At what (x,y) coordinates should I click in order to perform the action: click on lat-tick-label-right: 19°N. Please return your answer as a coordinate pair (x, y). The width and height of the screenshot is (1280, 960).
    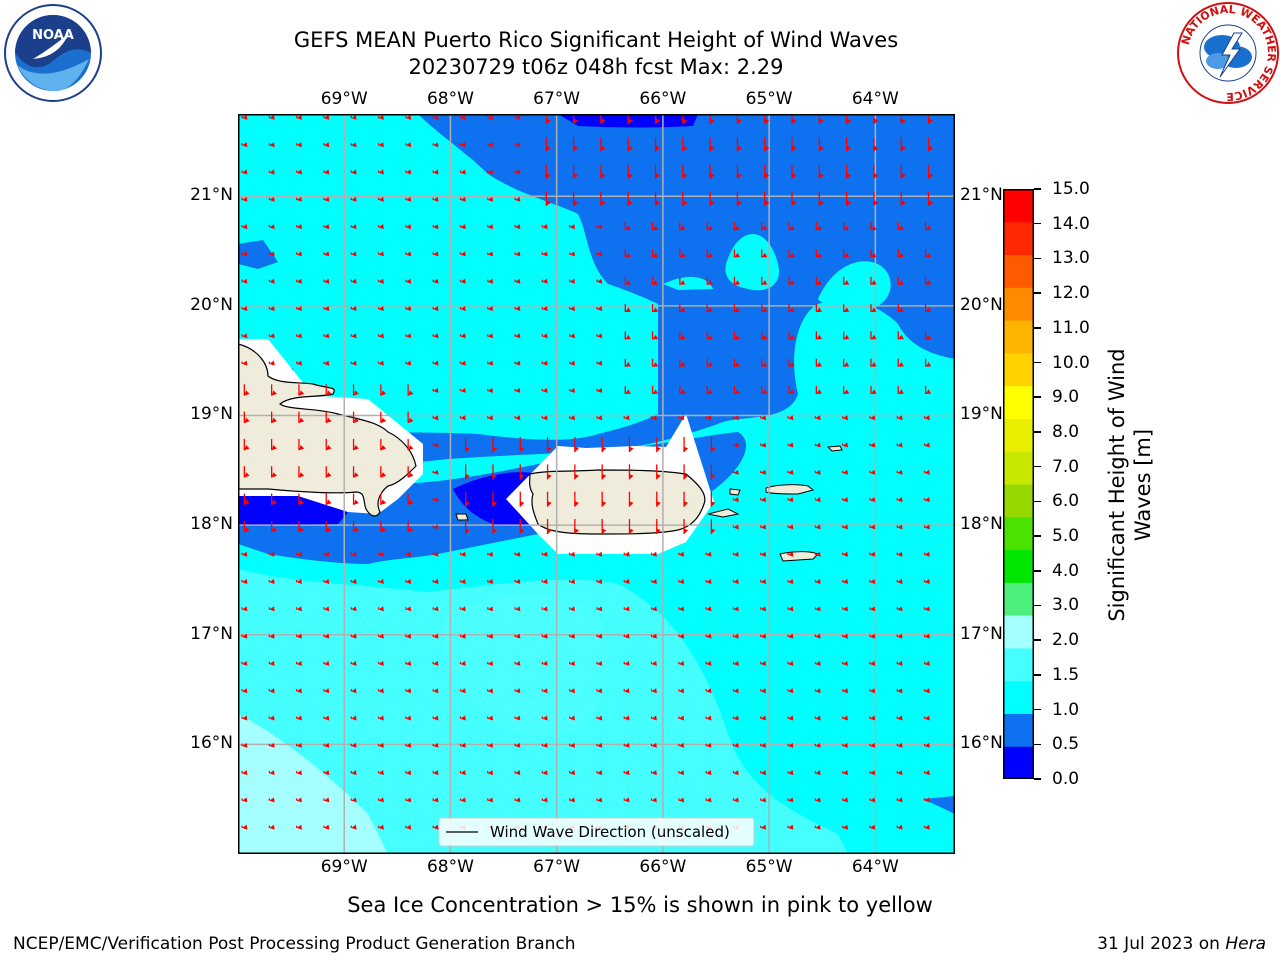
    Looking at the image, I should click on (981, 414).